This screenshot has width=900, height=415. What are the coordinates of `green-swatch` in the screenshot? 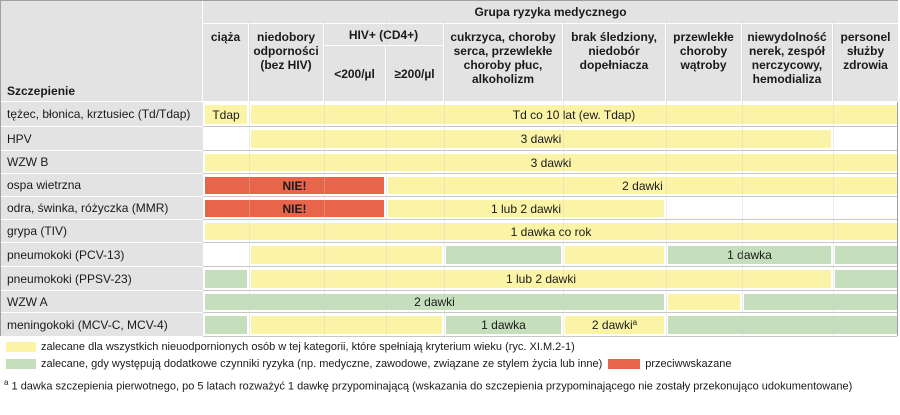 It's located at (21, 364).